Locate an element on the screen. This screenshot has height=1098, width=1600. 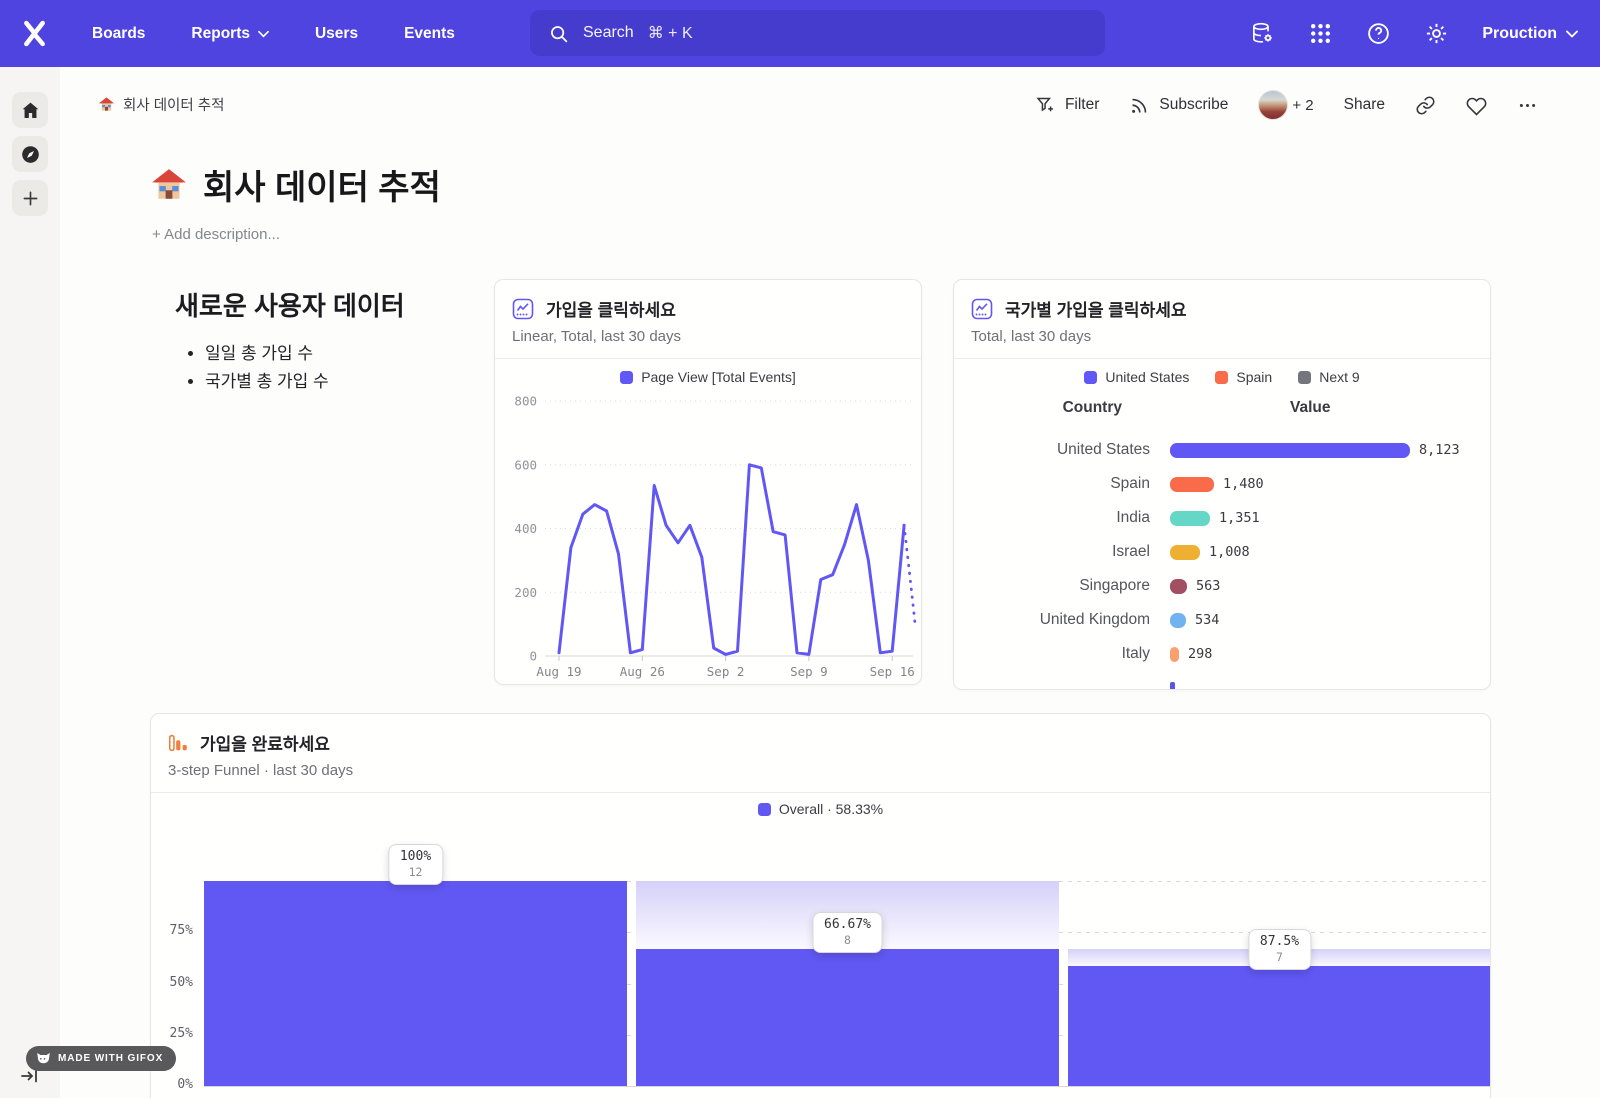
avatar is located at coordinates (1273, 105).